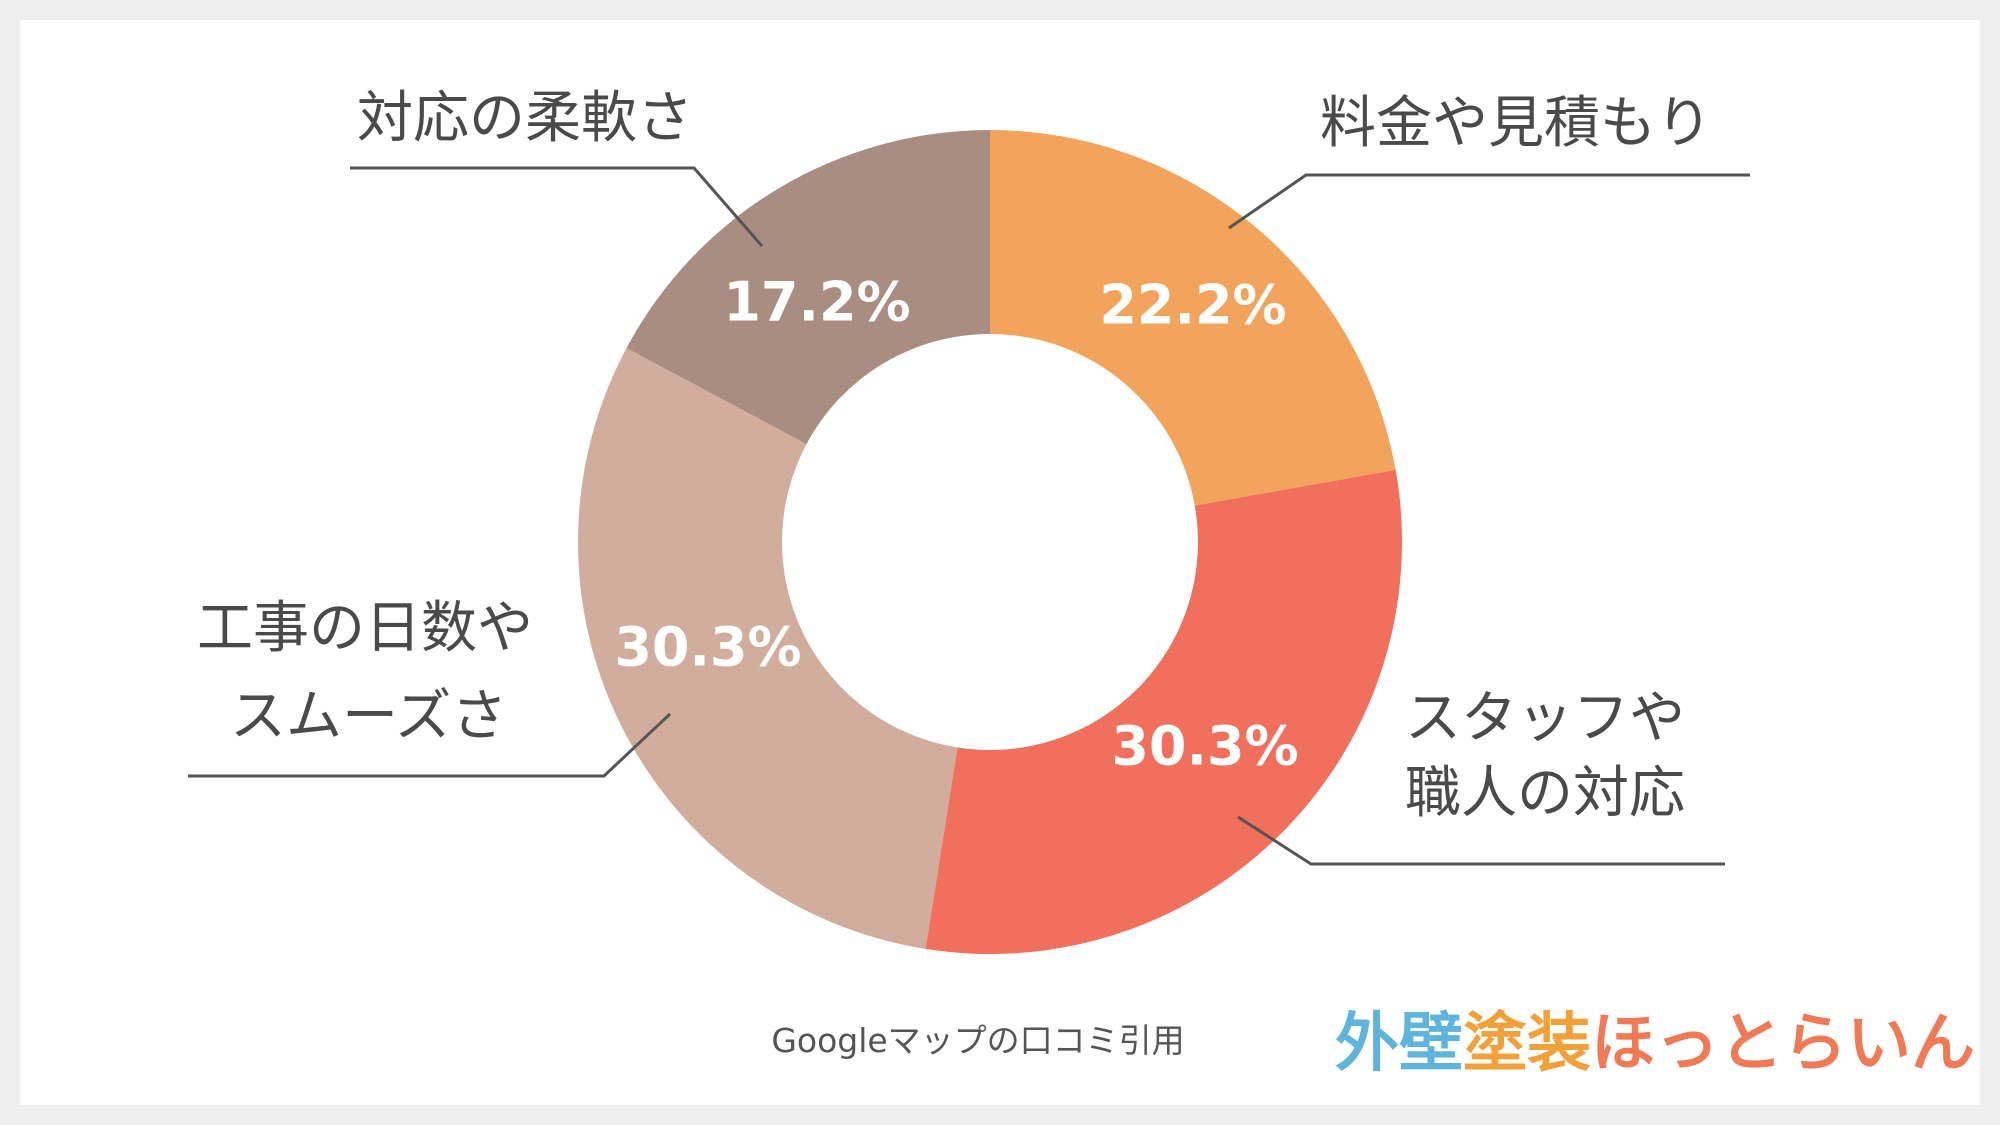  What do you see at coordinates (816, 302) in the screenshot?
I see `slice-value-label: 17.2%` at bounding box center [816, 302].